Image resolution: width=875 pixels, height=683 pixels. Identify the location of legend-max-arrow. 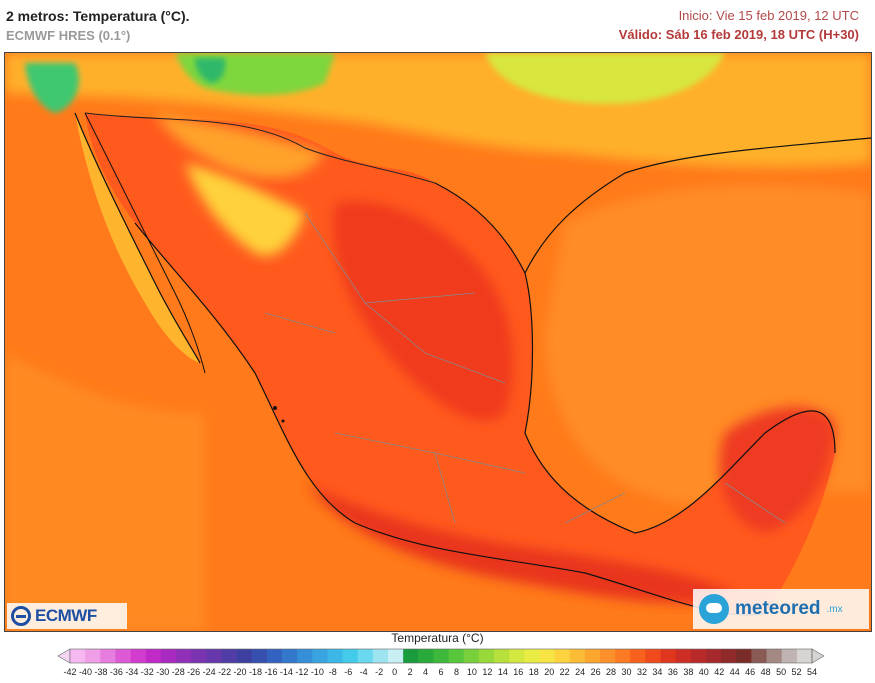
(818, 656).